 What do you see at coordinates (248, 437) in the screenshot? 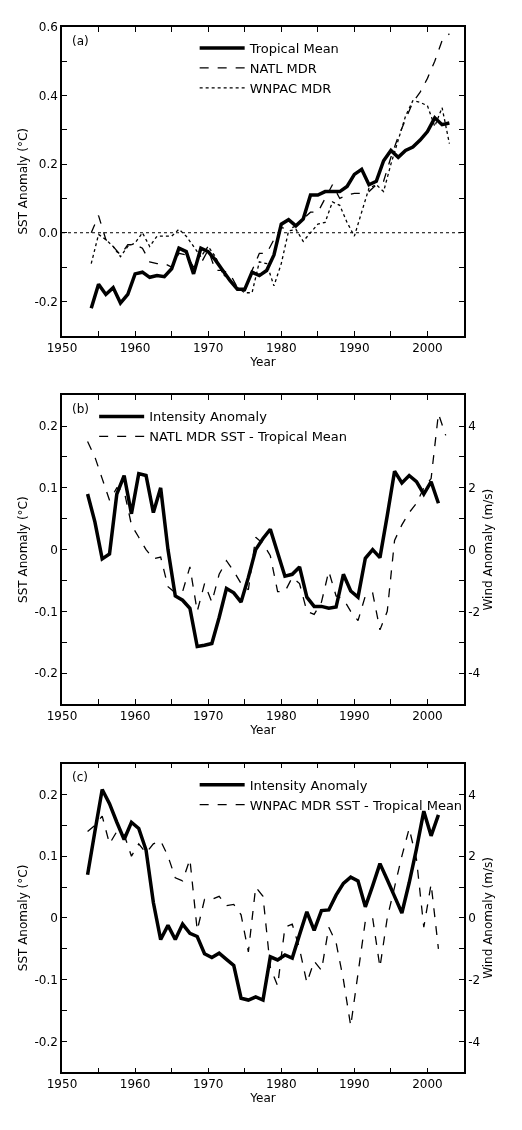
I see `legend-label: NATL MDR SST - Tropical Mean` at bounding box center [248, 437].